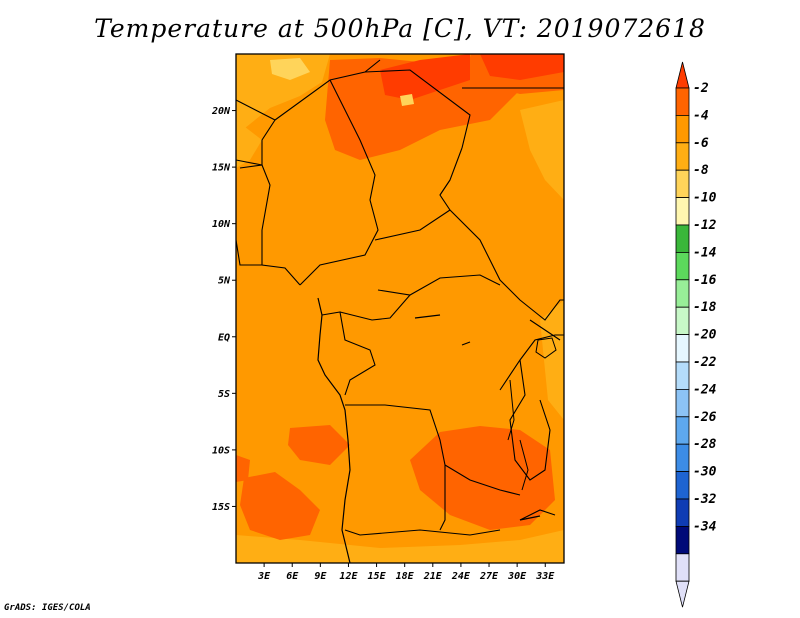  I want to click on grads-credit: GrADS: IGES/COLA, so click(47, 608).